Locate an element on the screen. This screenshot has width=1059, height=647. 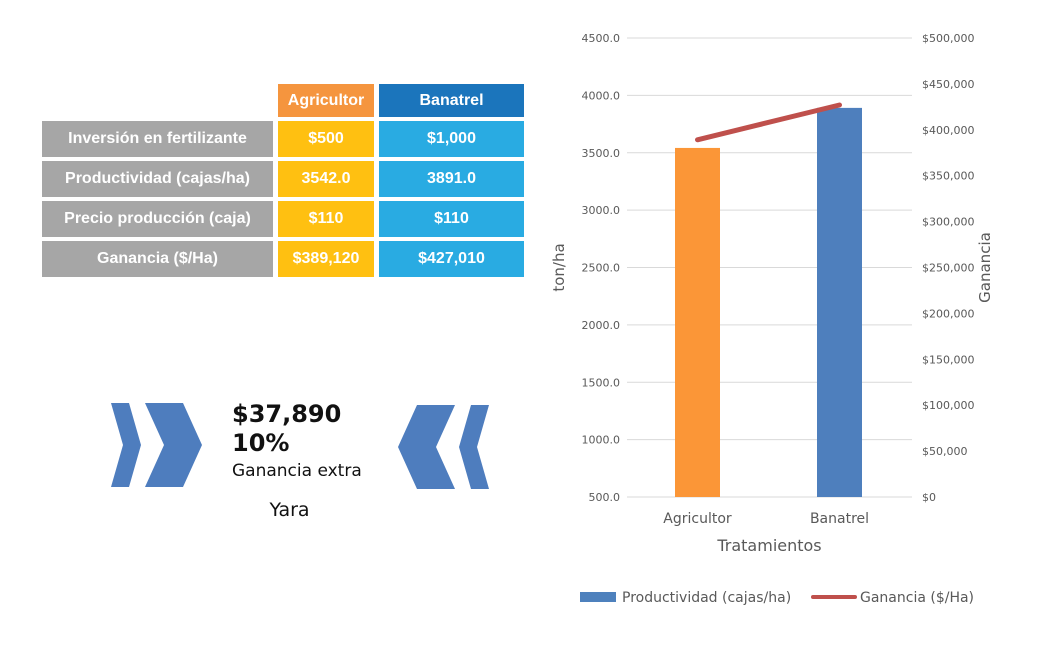
legend-label-productividad: Productividad (cajas/ha) is located at coordinates (706, 598).